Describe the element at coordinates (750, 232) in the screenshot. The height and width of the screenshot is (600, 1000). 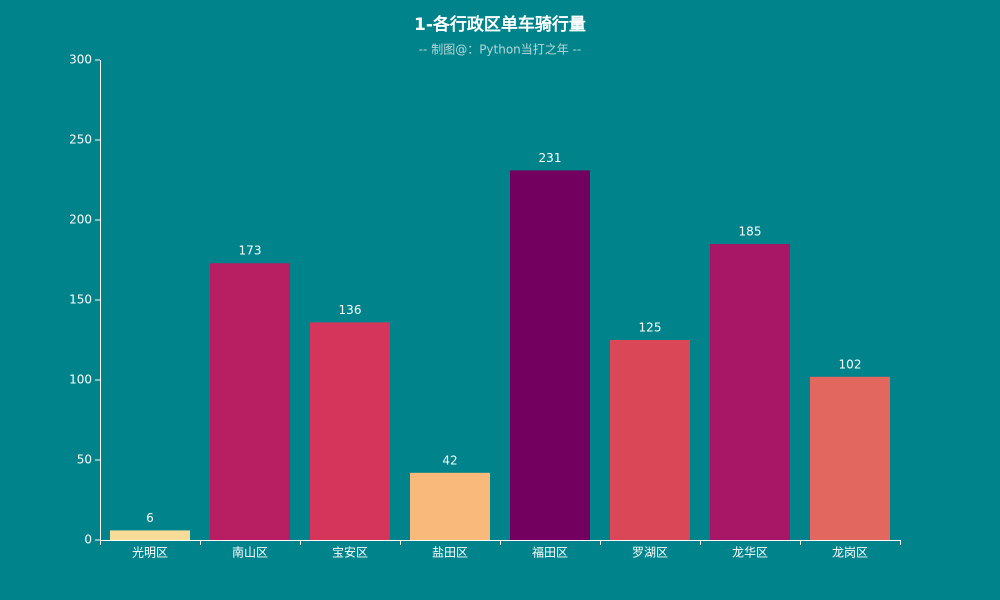
I see `data-label: 185` at that location.